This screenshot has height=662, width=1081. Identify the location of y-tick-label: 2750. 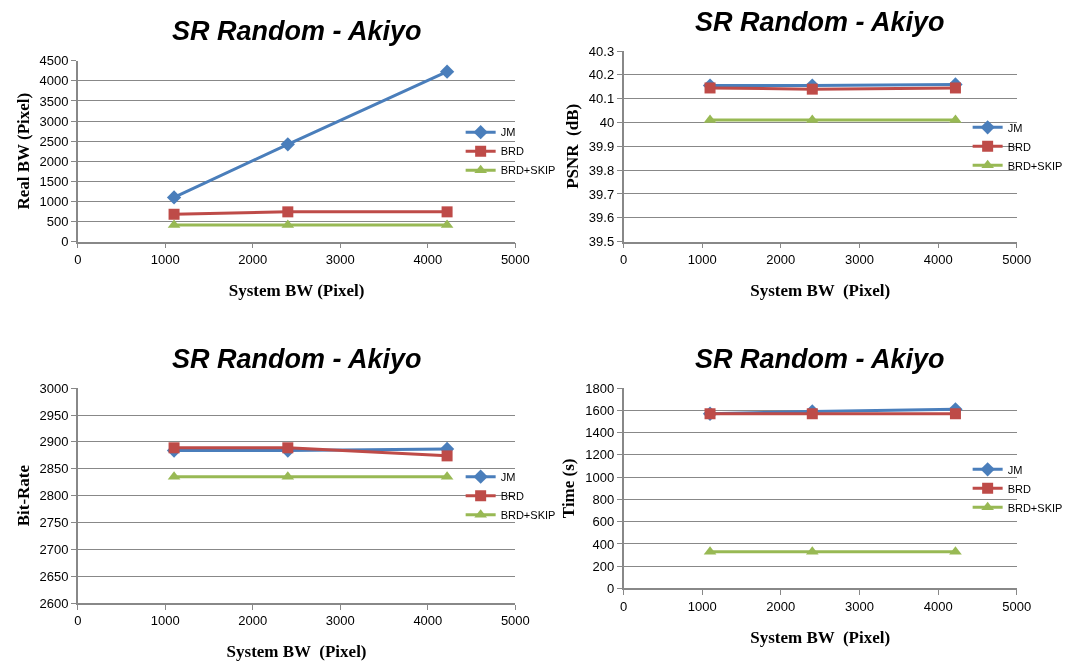
(54, 523).